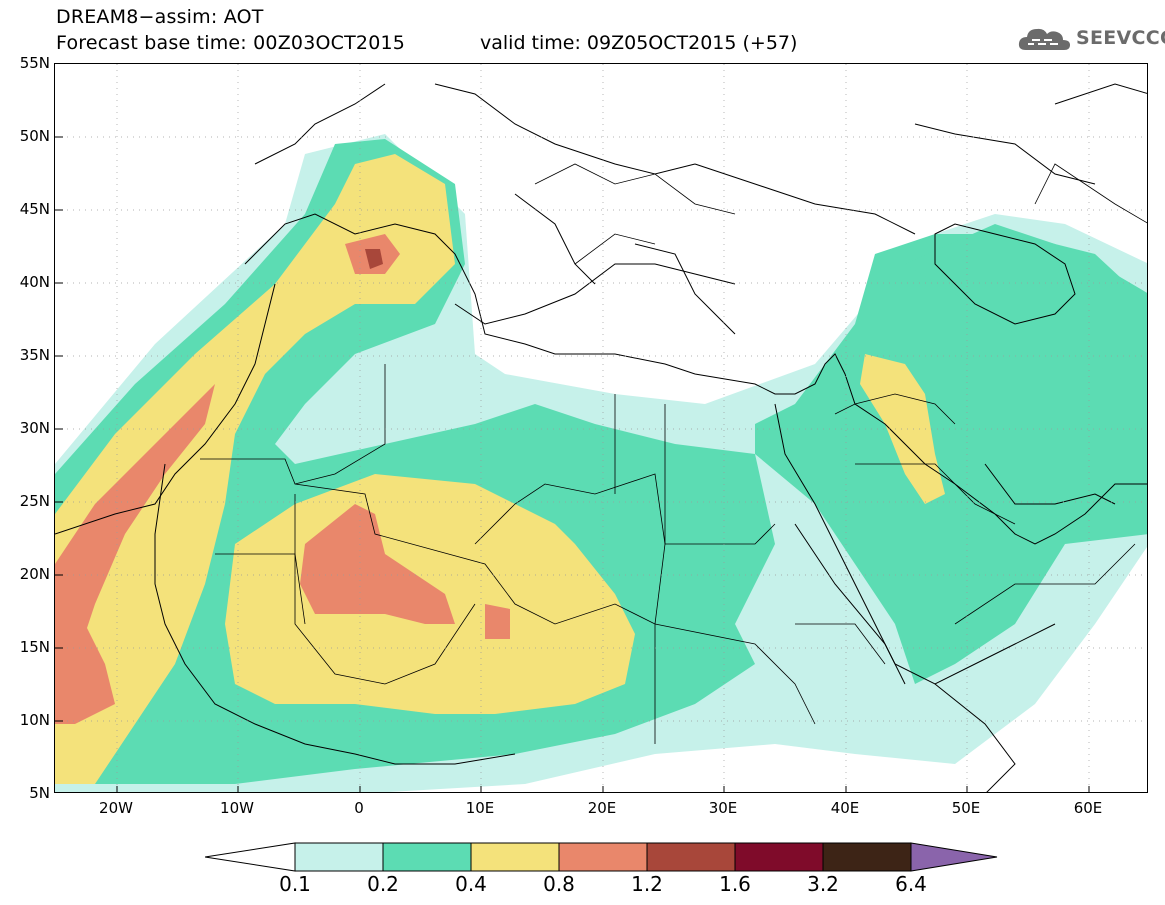 This screenshot has height=905, width=1165. What do you see at coordinates (160, 17) in the screenshot?
I see `map-title: DREAM8−assim: AOT` at bounding box center [160, 17].